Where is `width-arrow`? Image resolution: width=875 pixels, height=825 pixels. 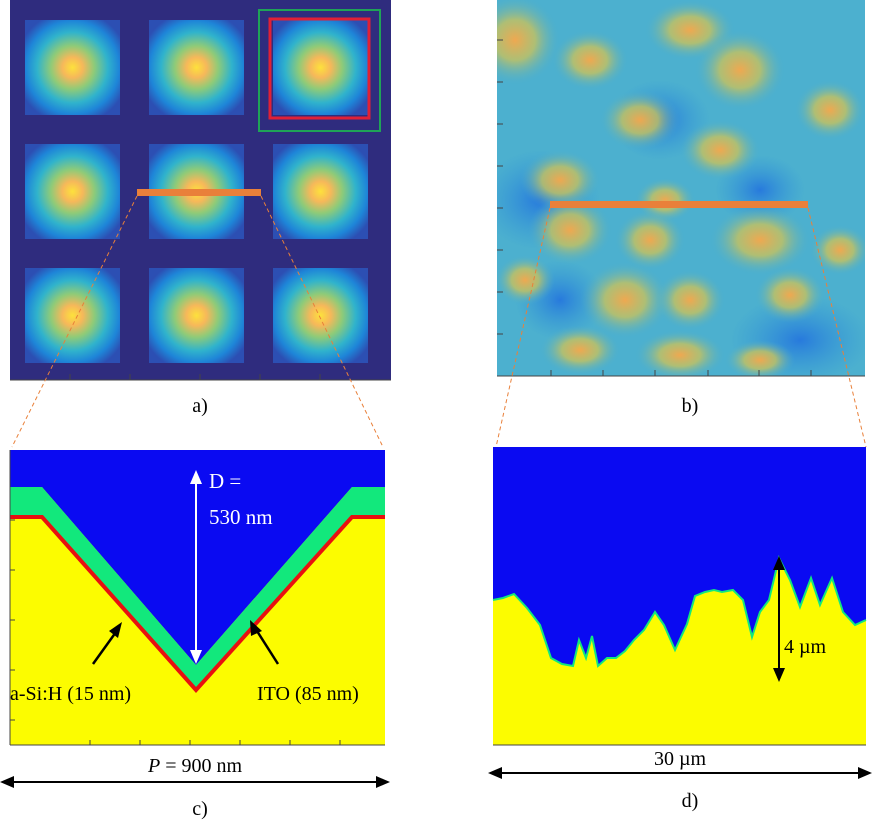
width-arrow is located at coordinates (680, 773).